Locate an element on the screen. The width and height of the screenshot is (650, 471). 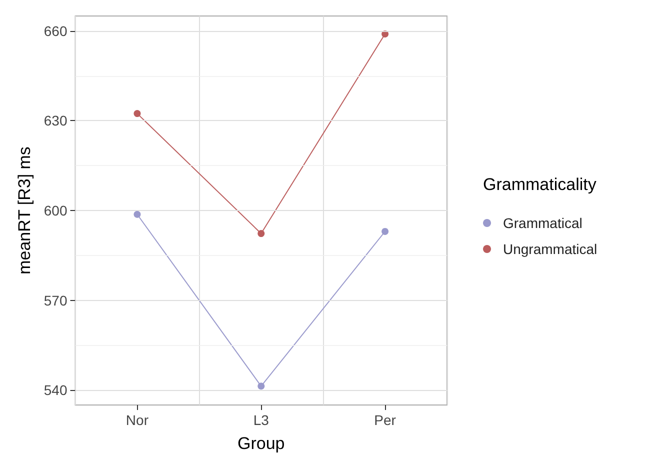
y-axis-title: meanRT [R3] ms is located at coordinates (24, 210).